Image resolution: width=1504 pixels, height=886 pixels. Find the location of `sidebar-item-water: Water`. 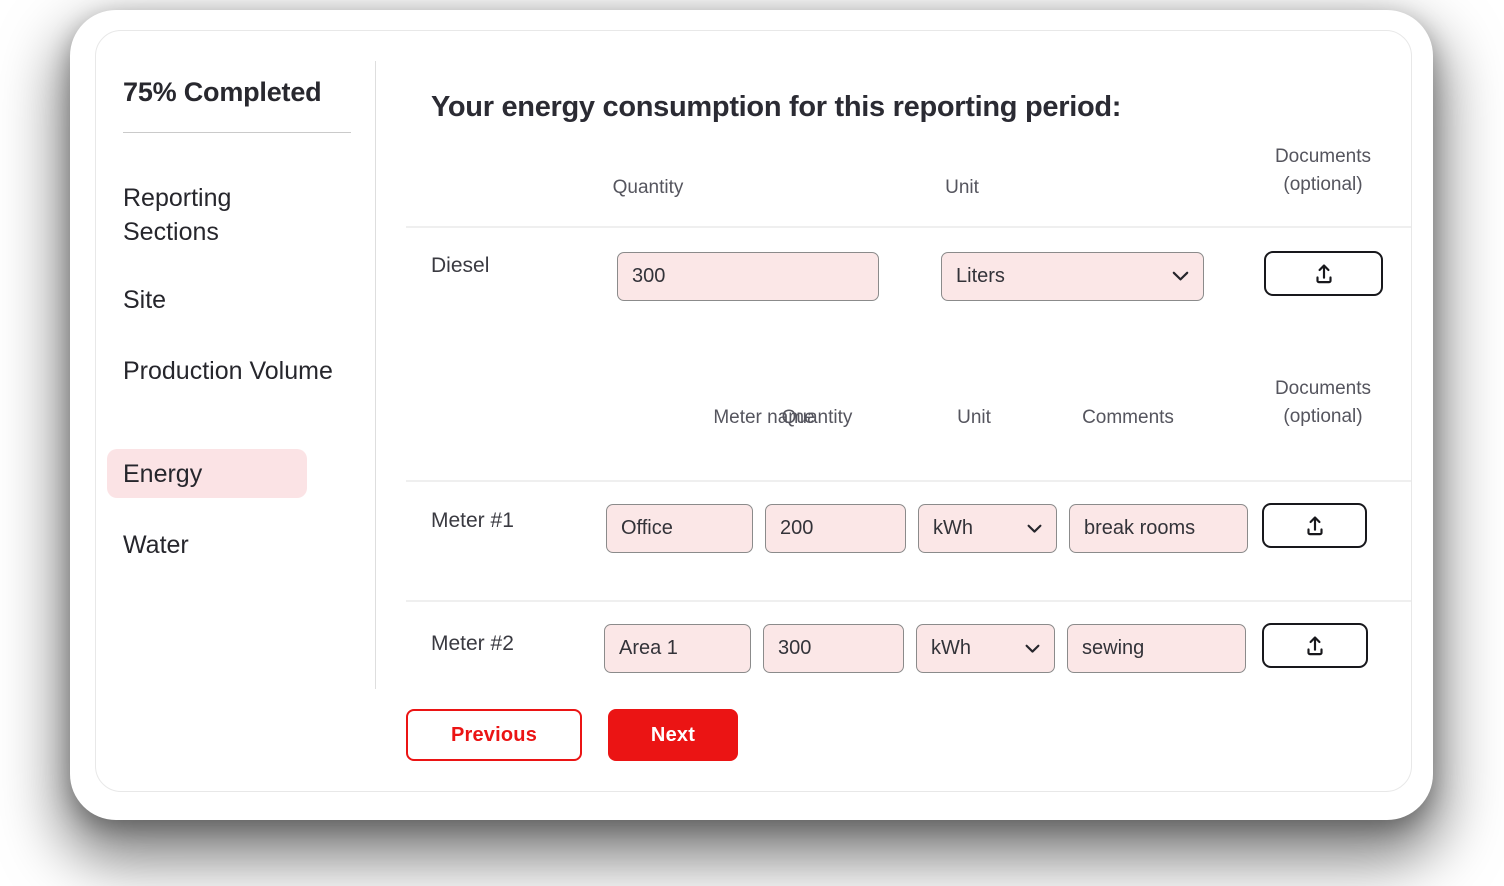

sidebar-item-water: Water is located at coordinates (156, 545).